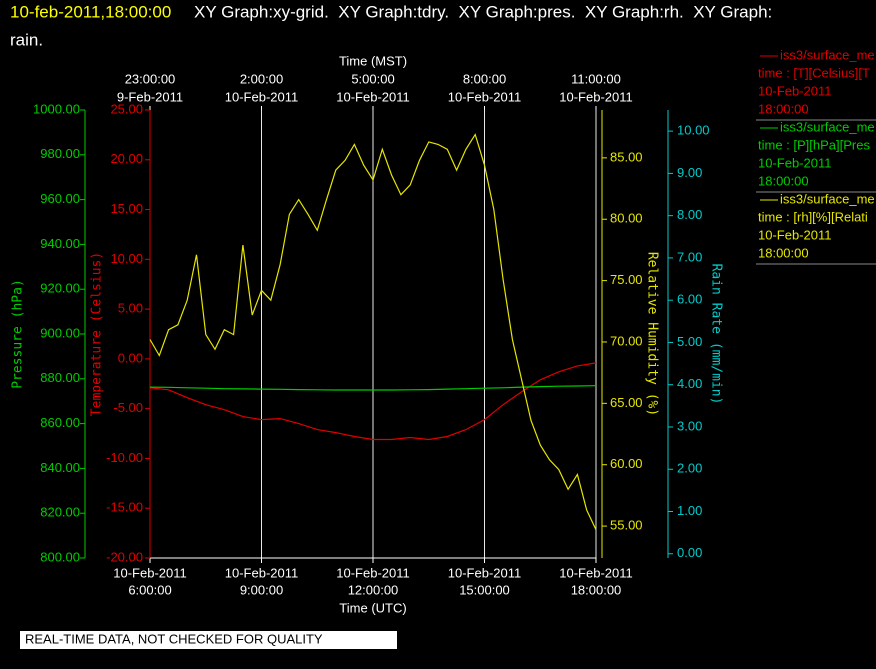 This screenshot has width=876, height=669. I want to click on x2-tick-label: 8:00:00, so click(484, 78).